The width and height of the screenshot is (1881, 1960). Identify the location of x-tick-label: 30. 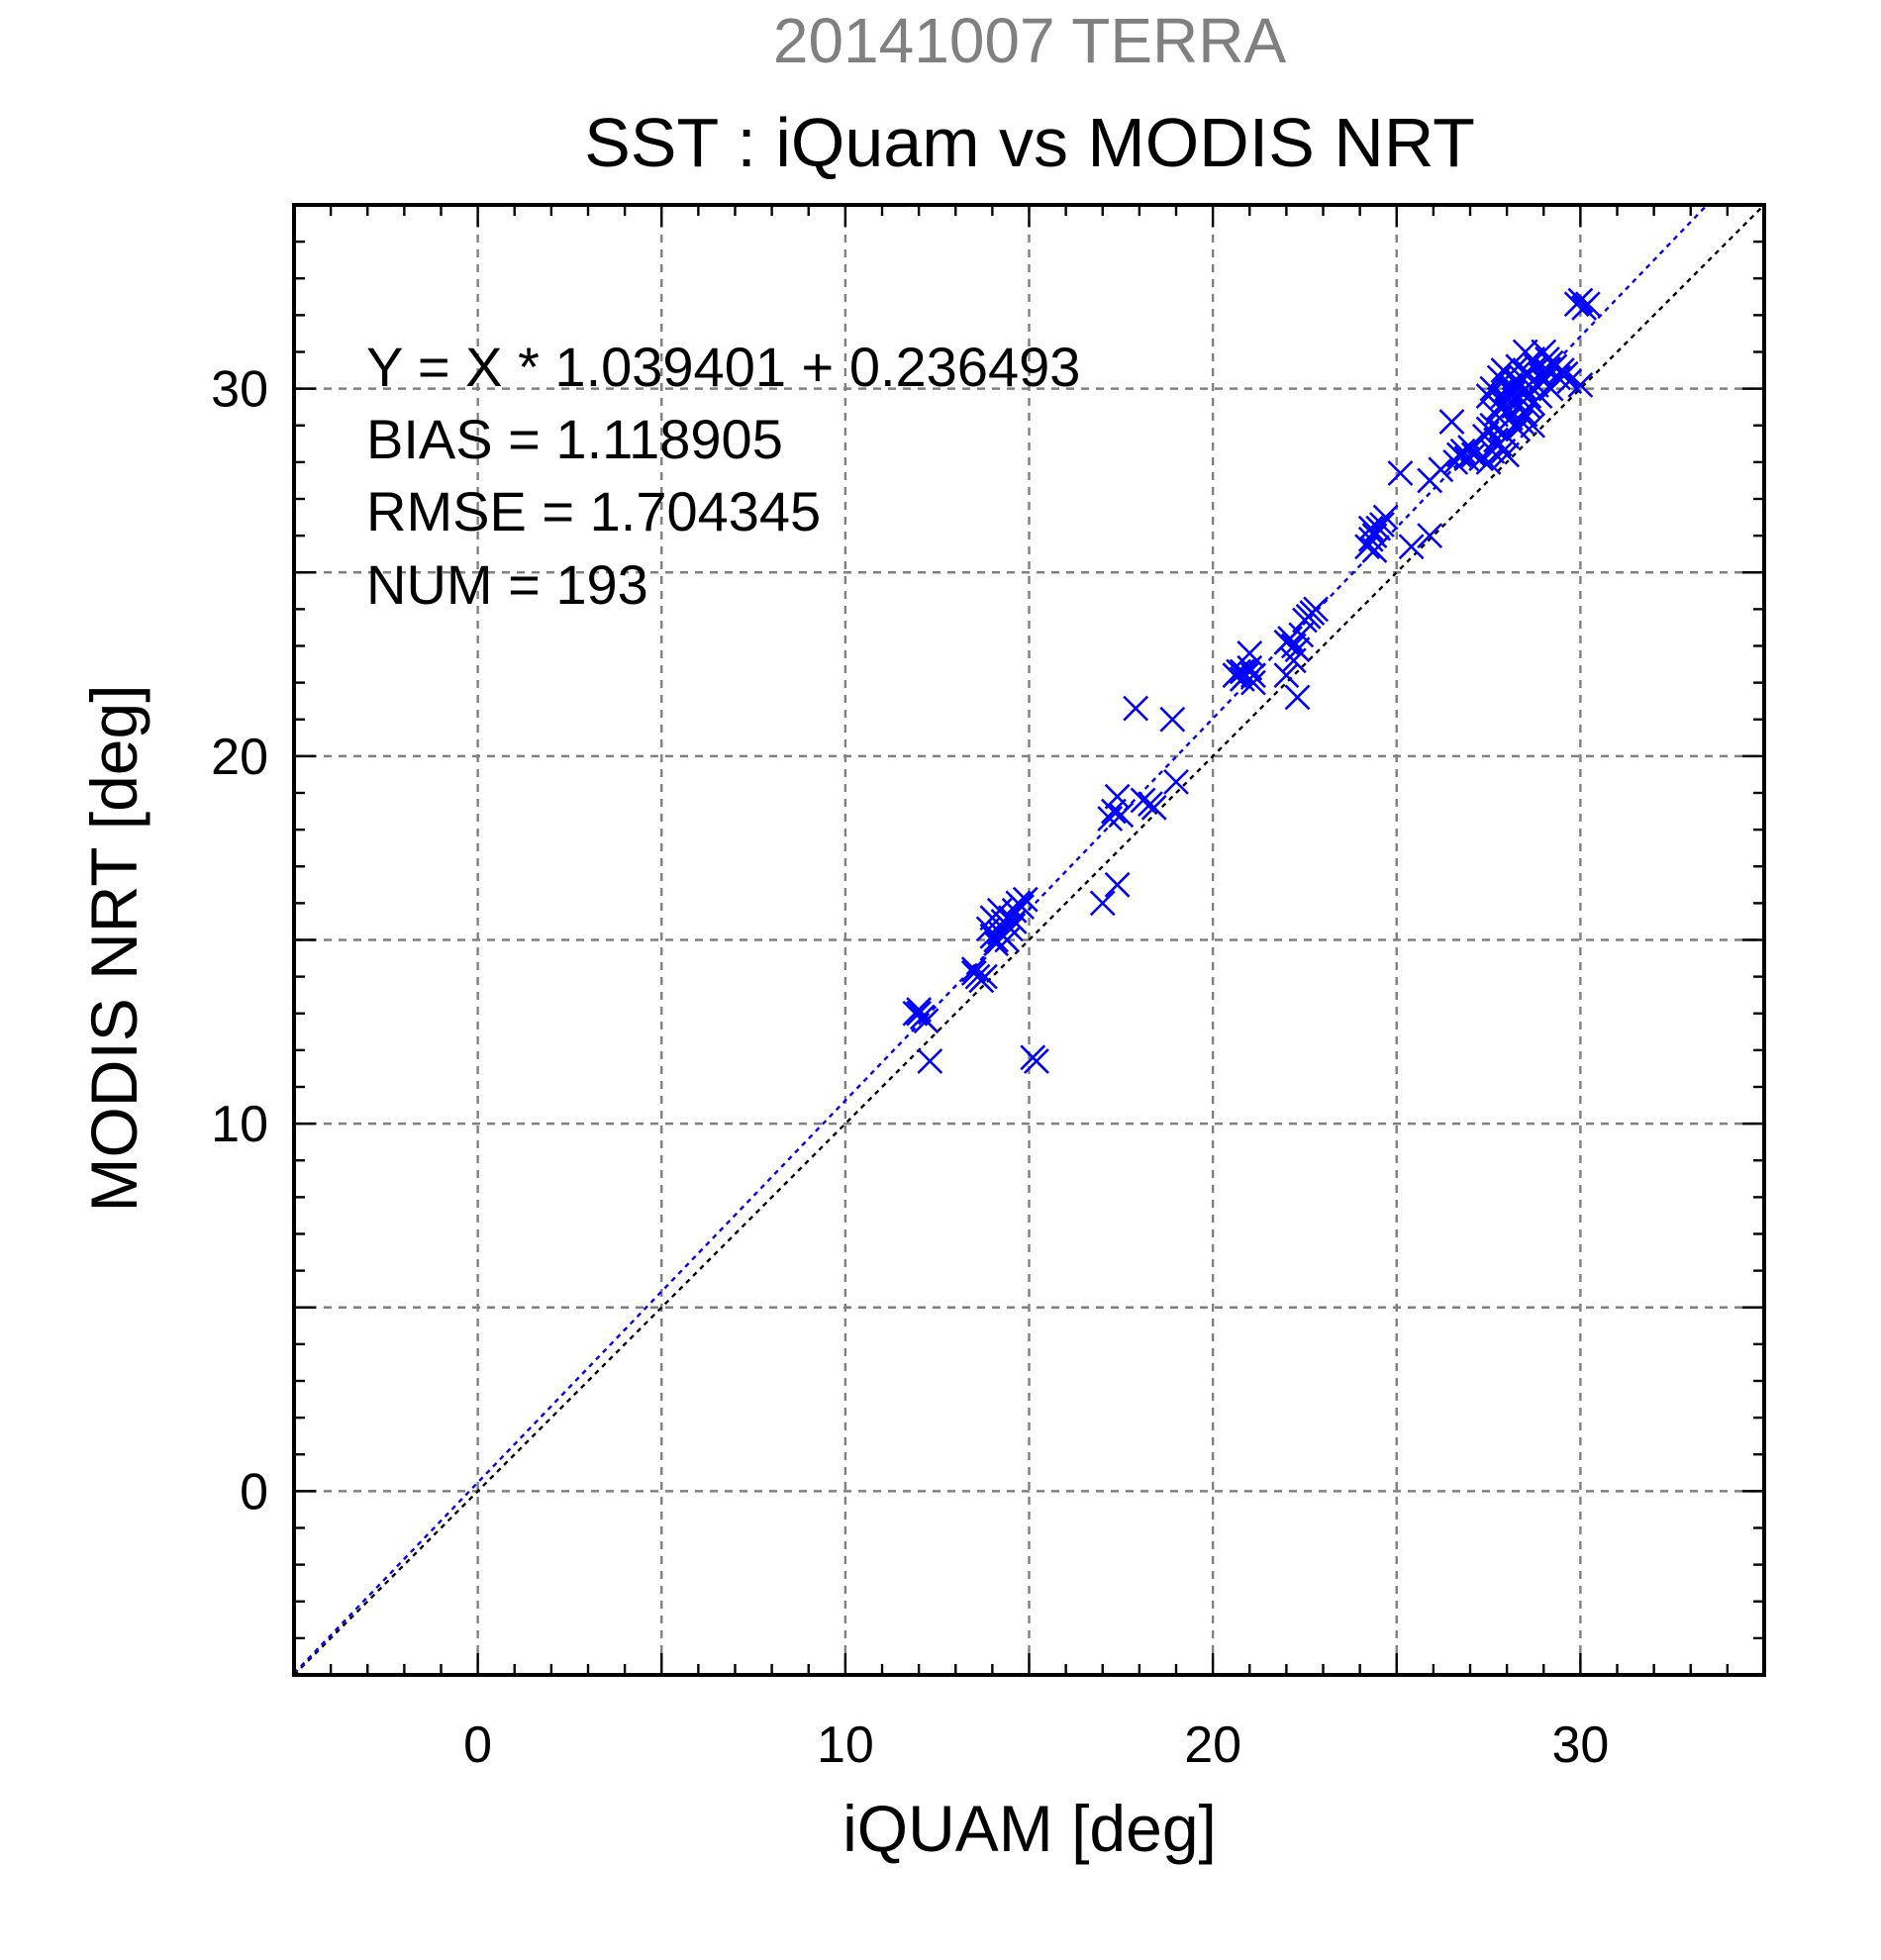
(1580, 1745).